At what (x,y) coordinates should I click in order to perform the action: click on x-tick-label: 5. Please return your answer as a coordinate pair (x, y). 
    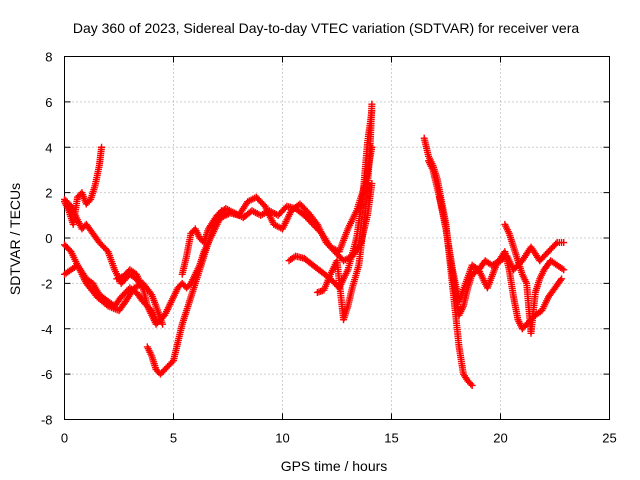
    Looking at the image, I should click on (173, 438).